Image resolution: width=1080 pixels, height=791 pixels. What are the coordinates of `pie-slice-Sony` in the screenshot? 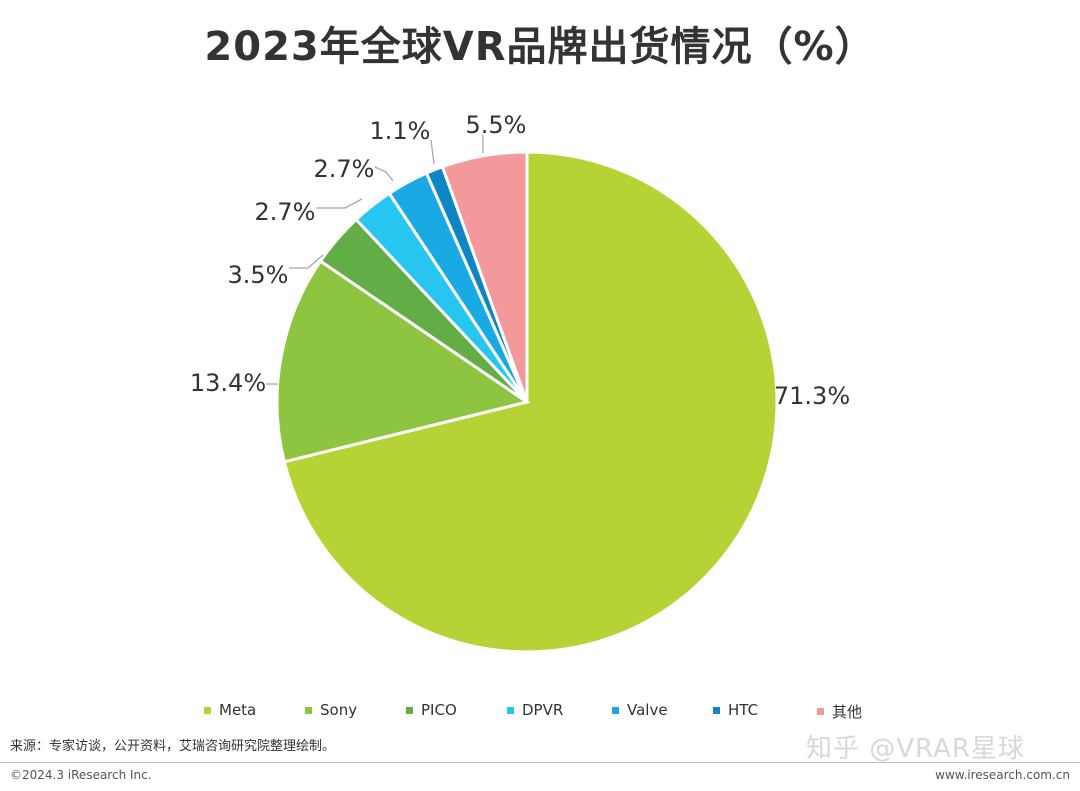 It's located at (403, 361).